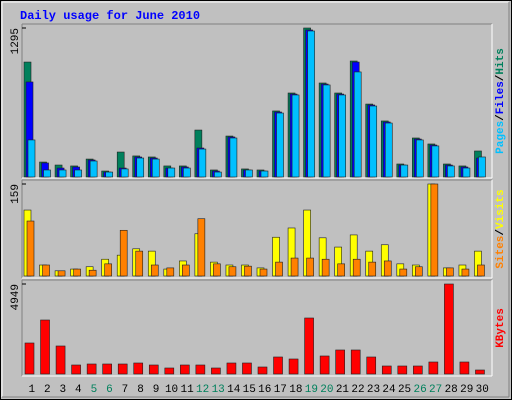 This screenshot has height=400, width=512. Describe the element at coordinates (94, 390) in the screenshot. I see `x-tick-label: 5` at that location.